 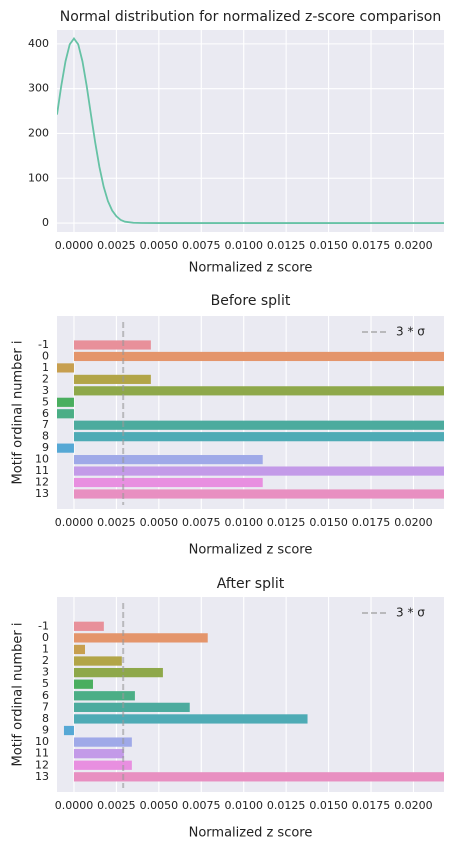 What do you see at coordinates (45, 413) in the screenshot?
I see `y-tick-label: 6` at bounding box center [45, 413].